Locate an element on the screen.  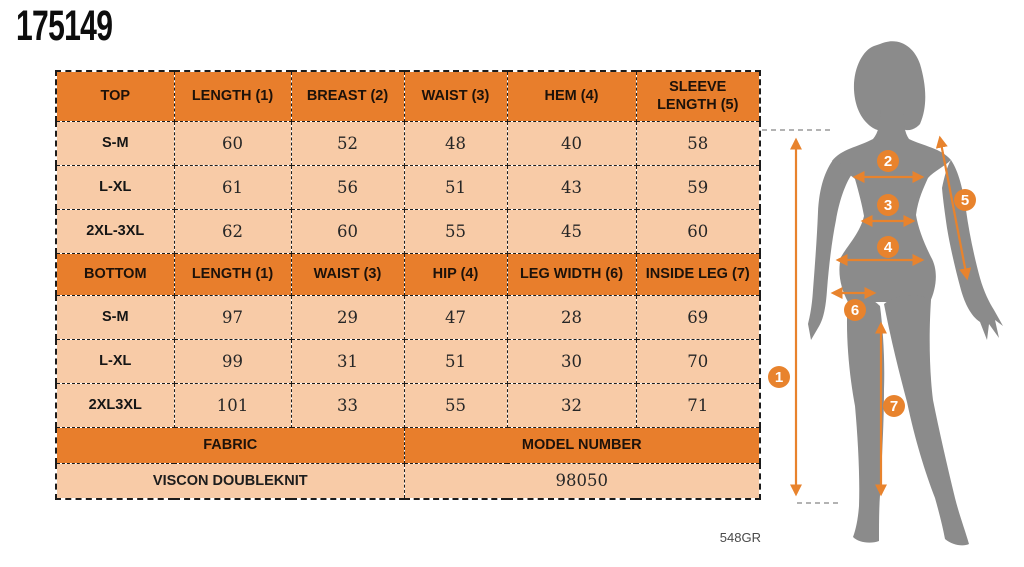
table-cell: 48 is located at coordinates (455, 143).